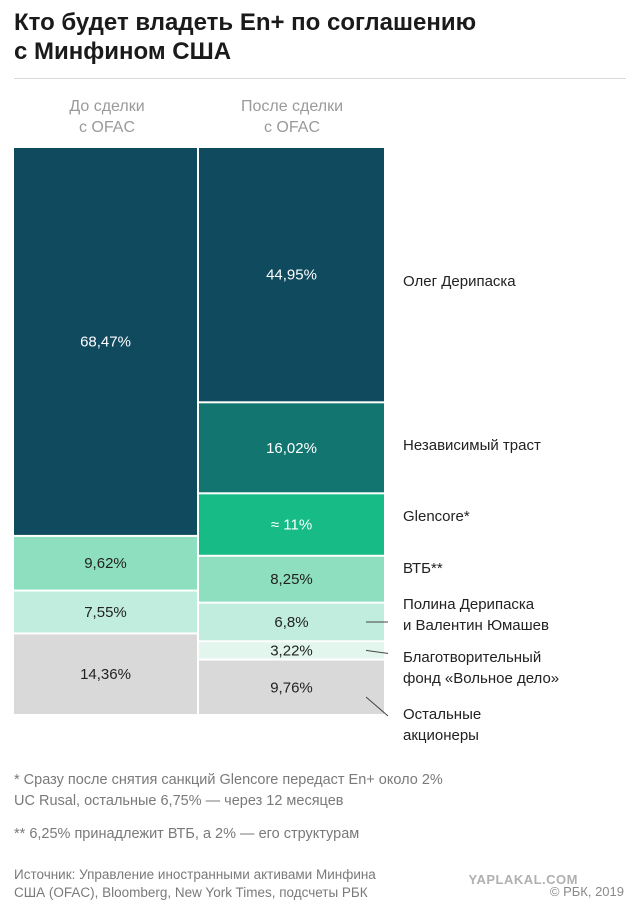 This screenshot has height=911, width=640. What do you see at coordinates (377, 651) in the screenshot?
I see `leader-line-fund` at bounding box center [377, 651].